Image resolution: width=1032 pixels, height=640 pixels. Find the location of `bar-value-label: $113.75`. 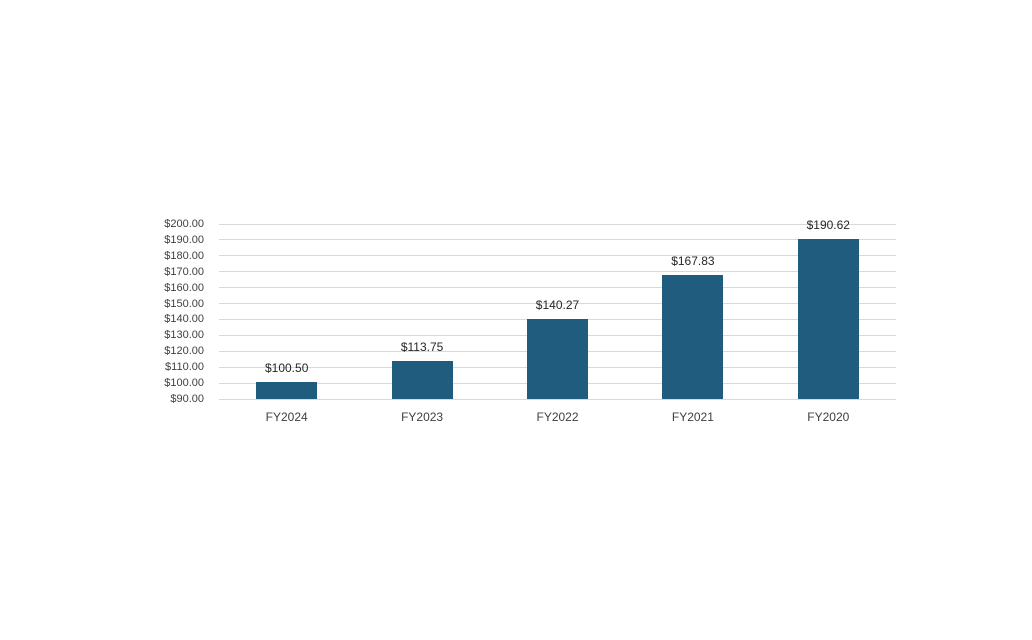

bar-value-label: $113.75 is located at coordinates (422, 347).